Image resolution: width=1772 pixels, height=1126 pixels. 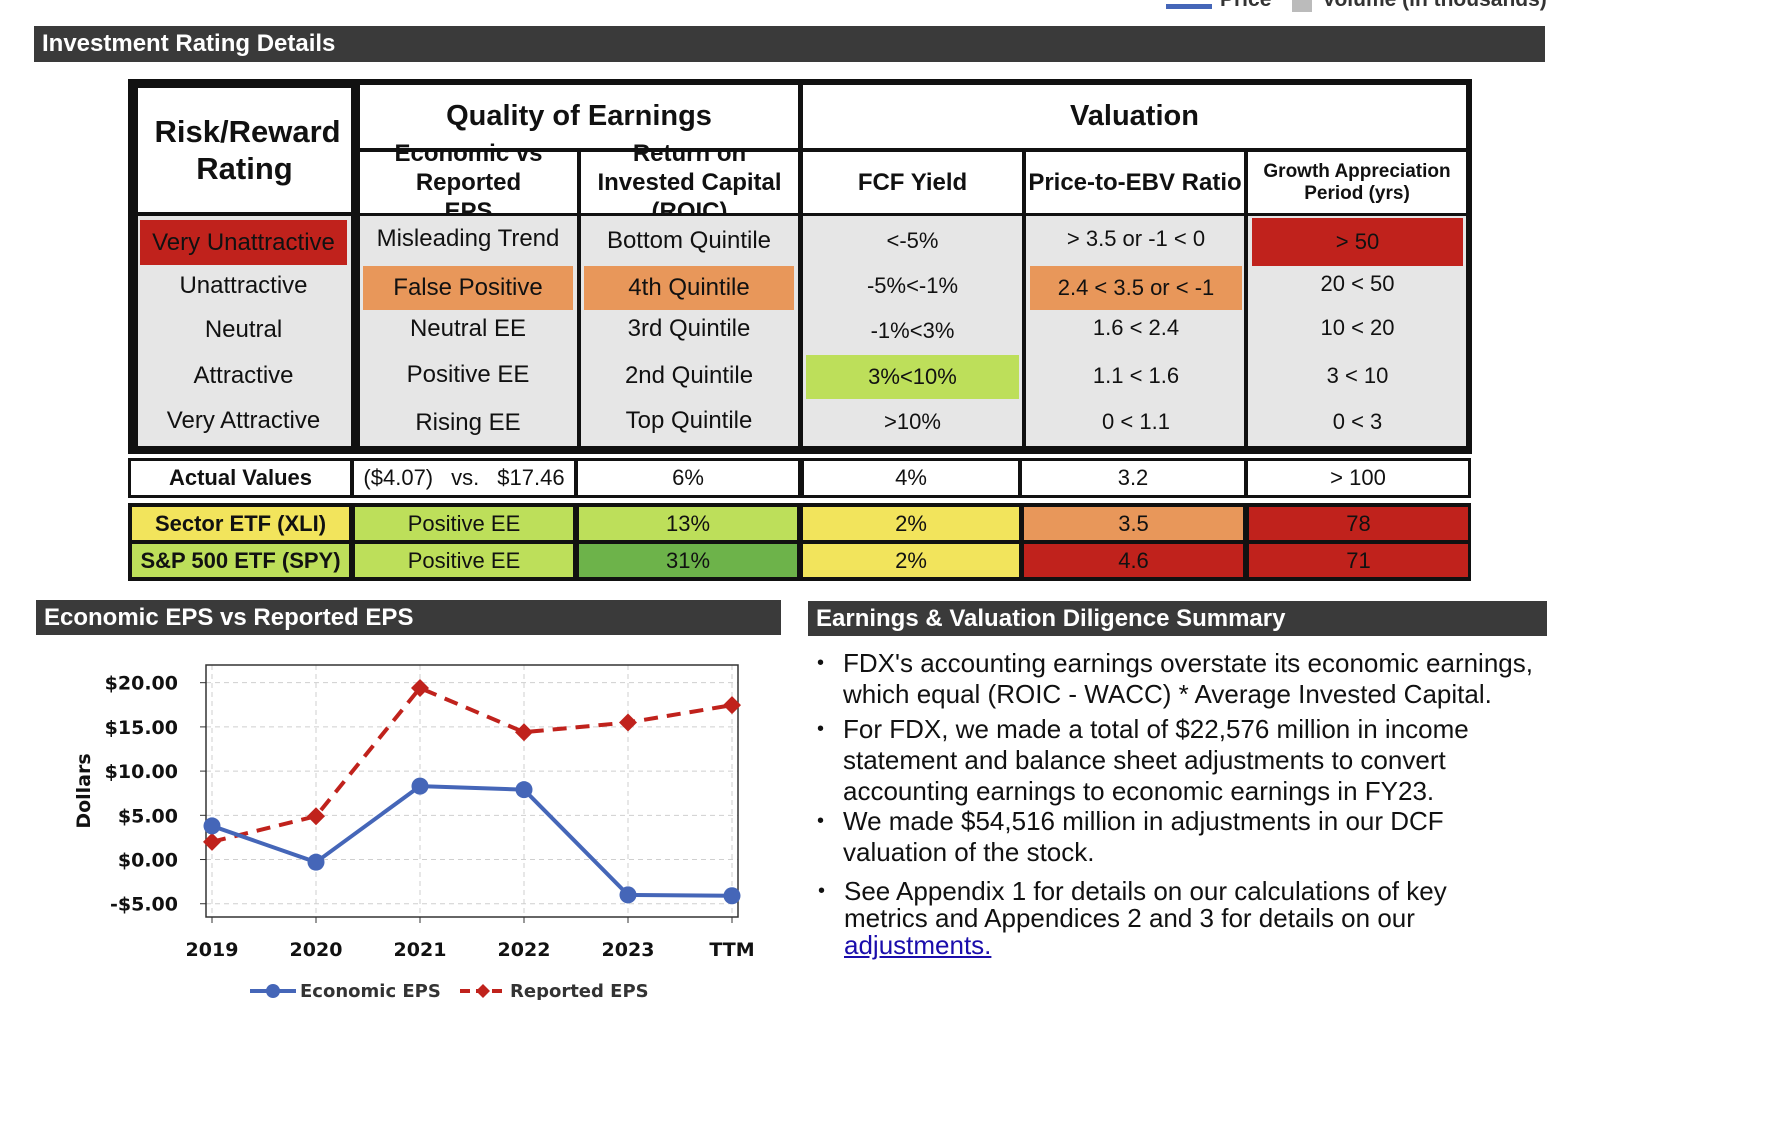 What do you see at coordinates (468, 288) in the screenshot?
I see `eps-level-2: False Positive` at bounding box center [468, 288].